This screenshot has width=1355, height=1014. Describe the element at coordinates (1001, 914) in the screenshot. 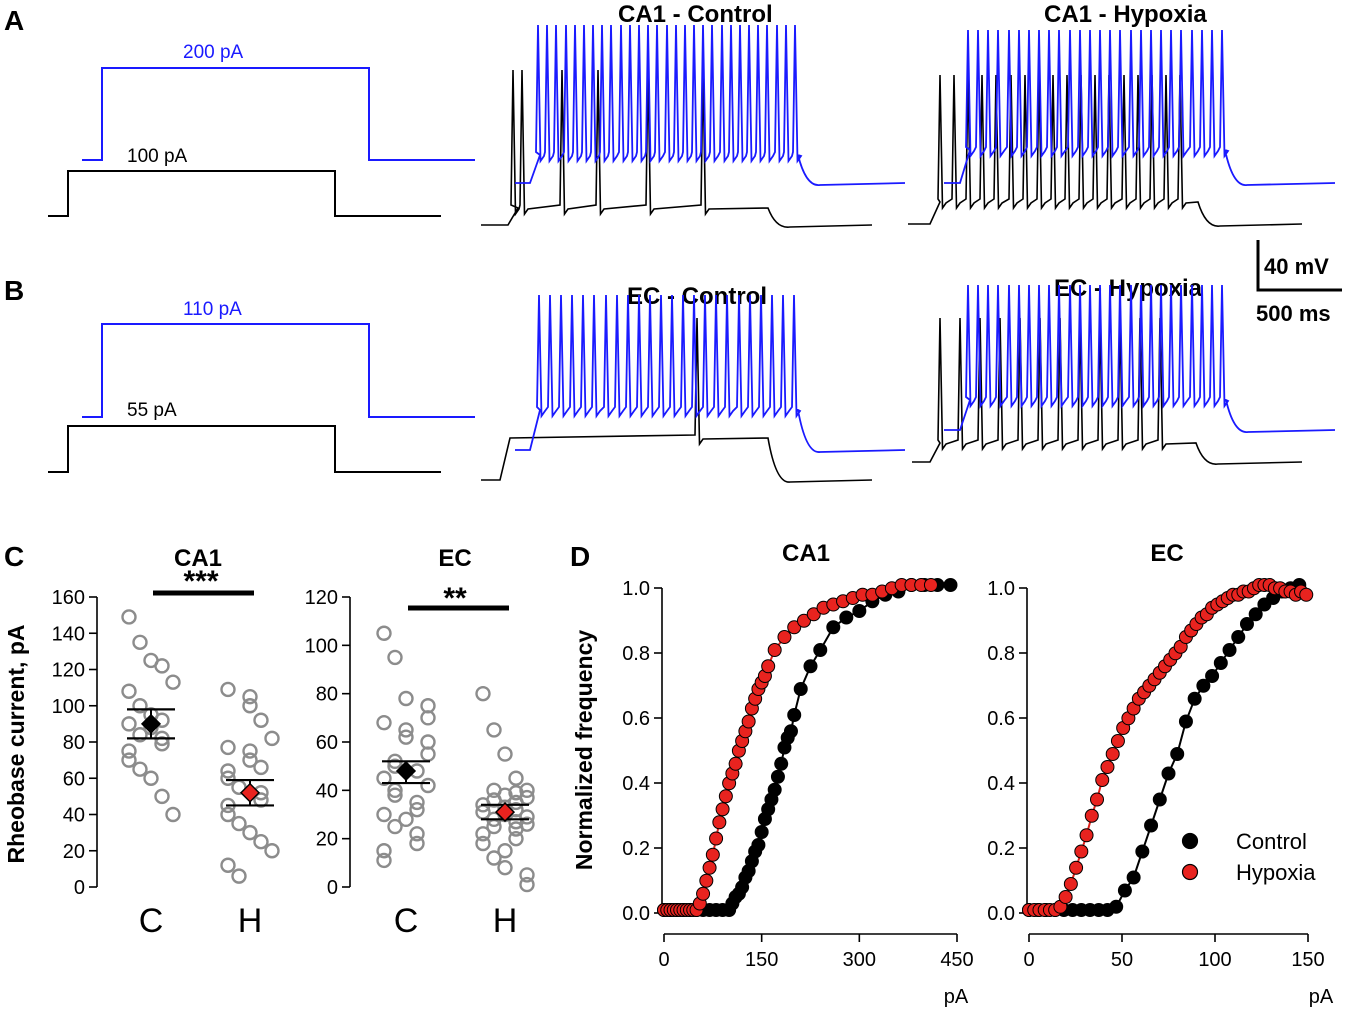

I see `y-tick-label: 0.0` at that location.